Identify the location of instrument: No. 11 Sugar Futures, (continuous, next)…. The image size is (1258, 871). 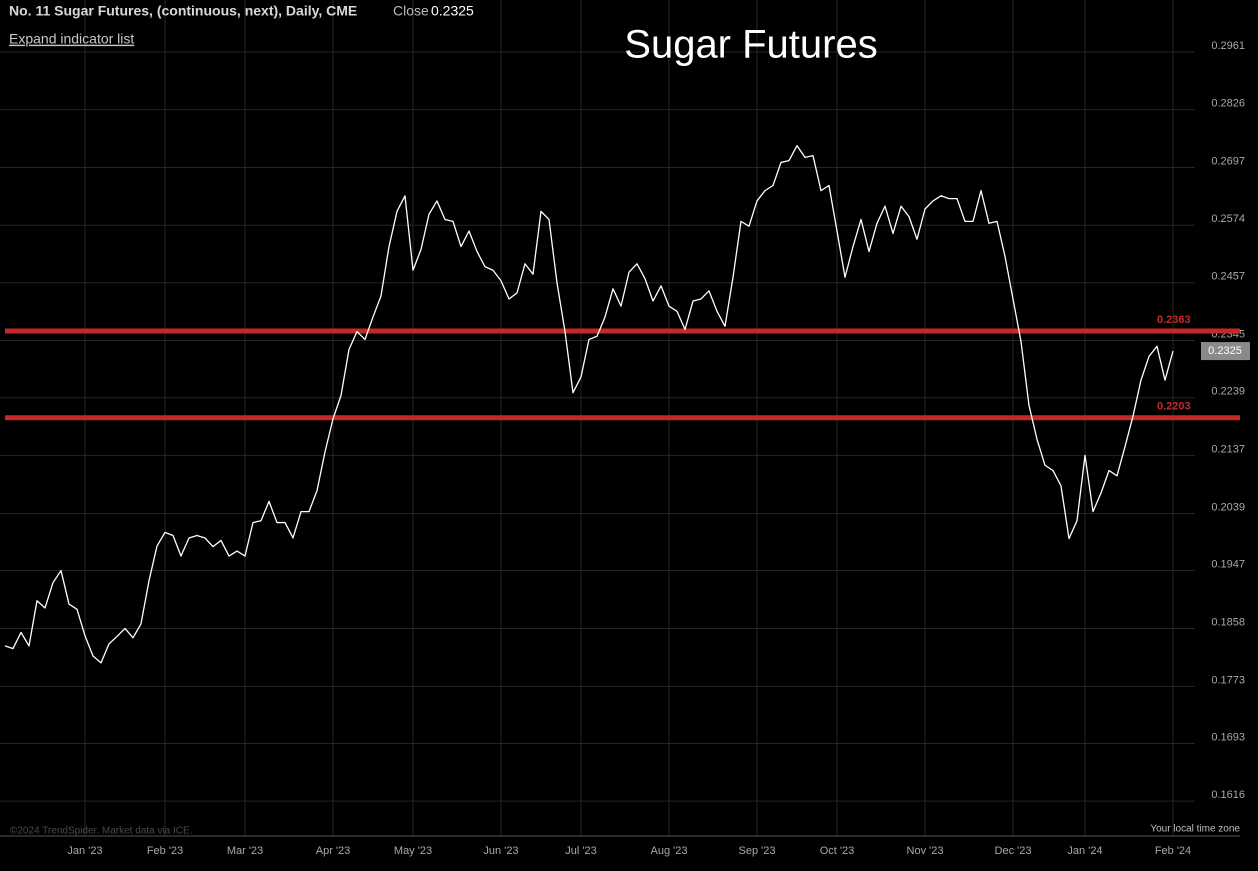
(183, 11).